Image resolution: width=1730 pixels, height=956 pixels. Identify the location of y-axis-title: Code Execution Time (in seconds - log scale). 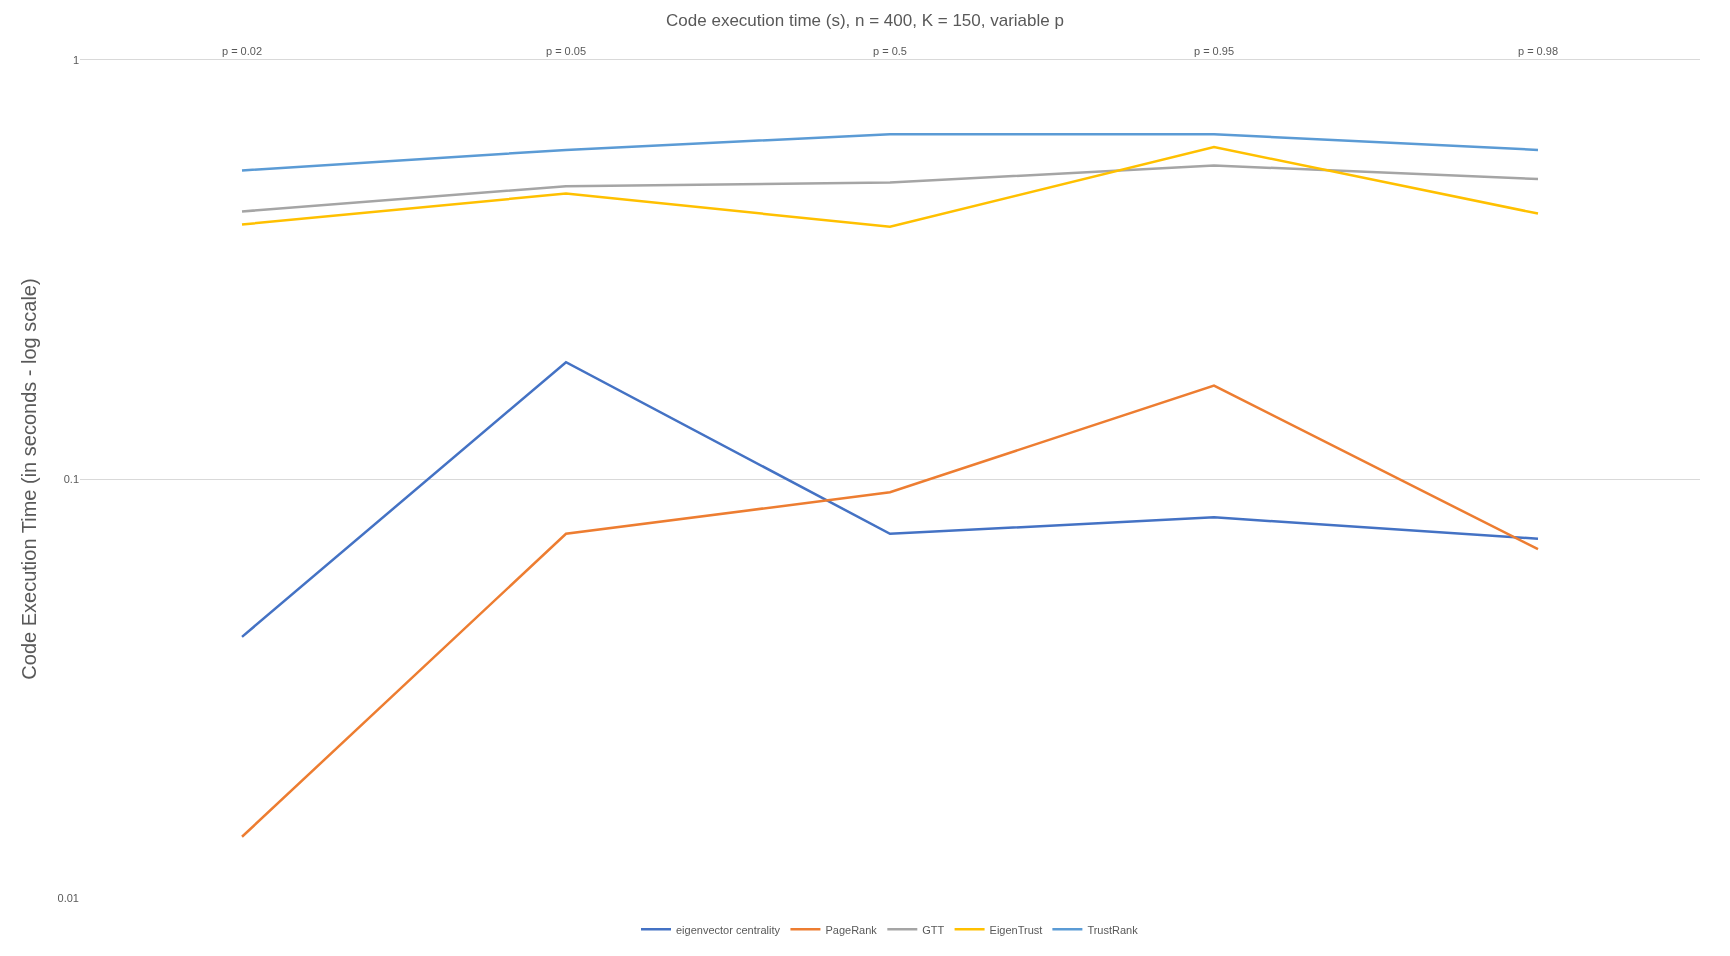
(29, 479).